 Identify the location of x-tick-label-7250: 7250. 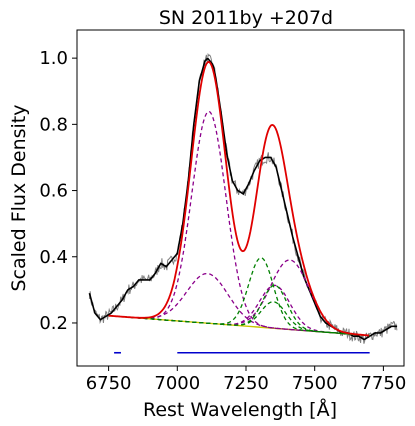
(246, 383).